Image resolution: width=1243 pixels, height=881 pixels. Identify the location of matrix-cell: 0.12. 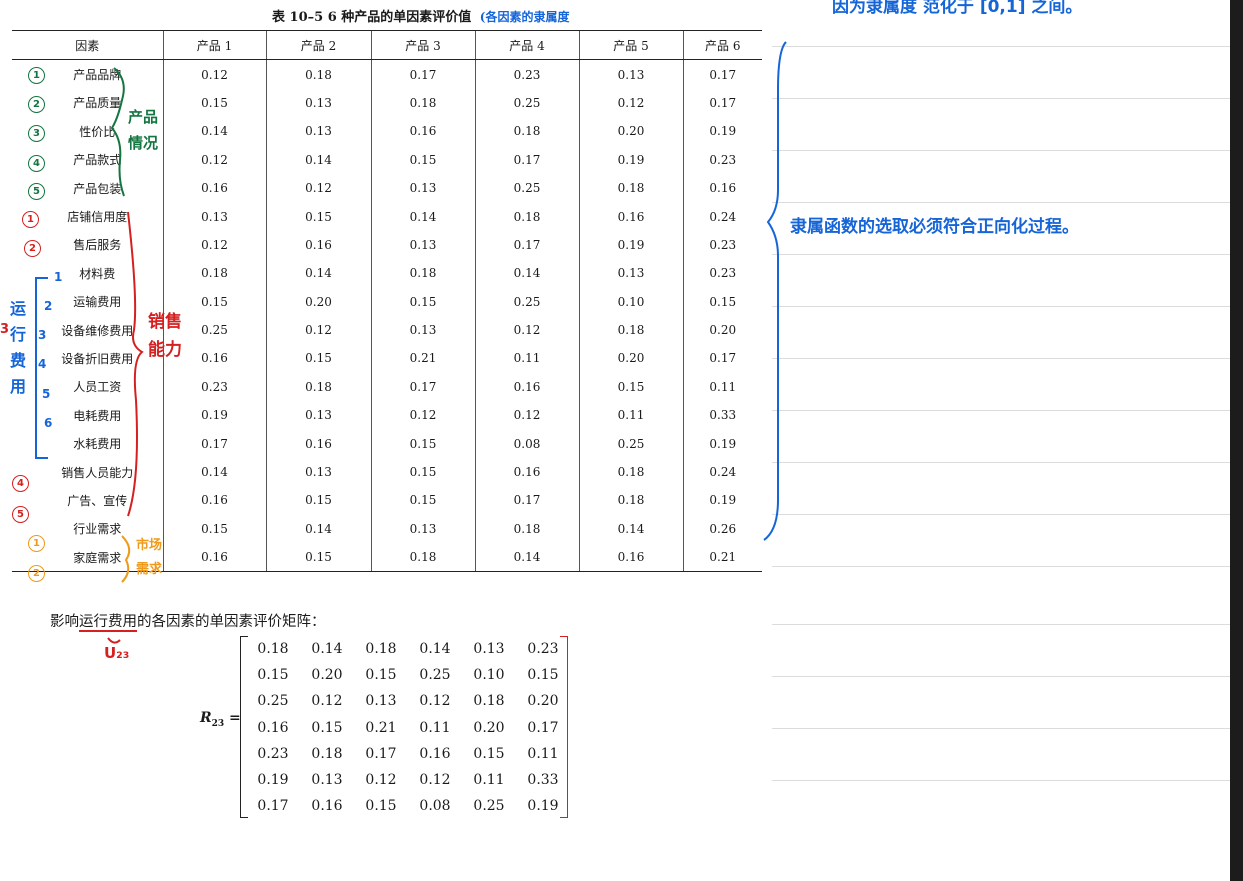
(327, 701).